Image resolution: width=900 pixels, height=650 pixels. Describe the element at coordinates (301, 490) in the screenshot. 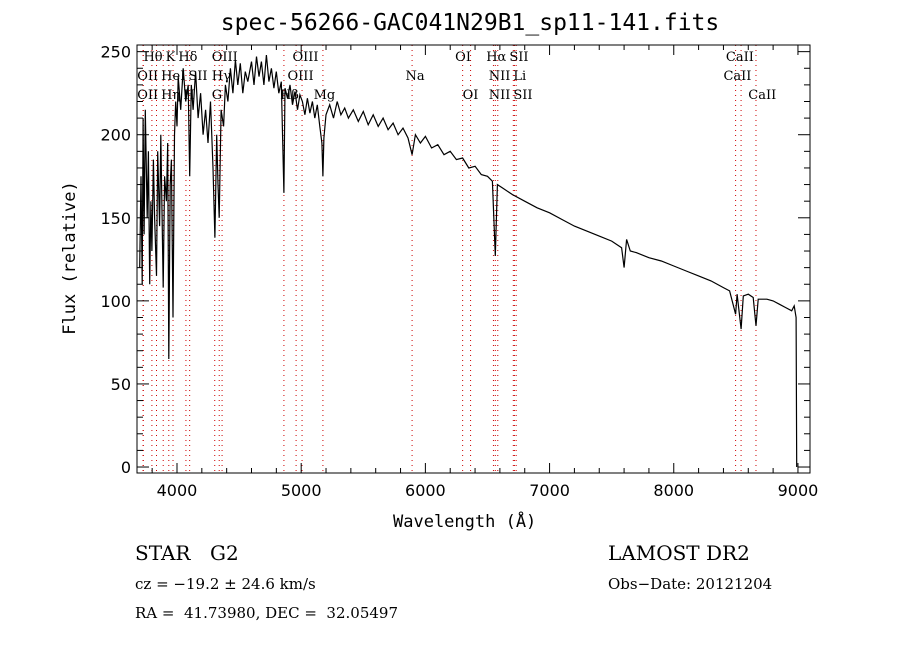

I see `x-tick-label: 5000` at that location.